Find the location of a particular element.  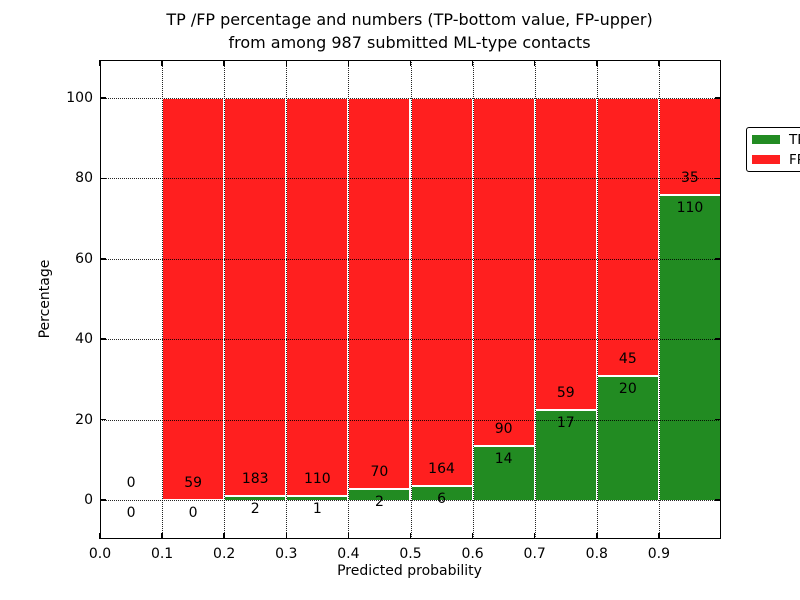

fp-count-label: 164 is located at coordinates (441, 468).